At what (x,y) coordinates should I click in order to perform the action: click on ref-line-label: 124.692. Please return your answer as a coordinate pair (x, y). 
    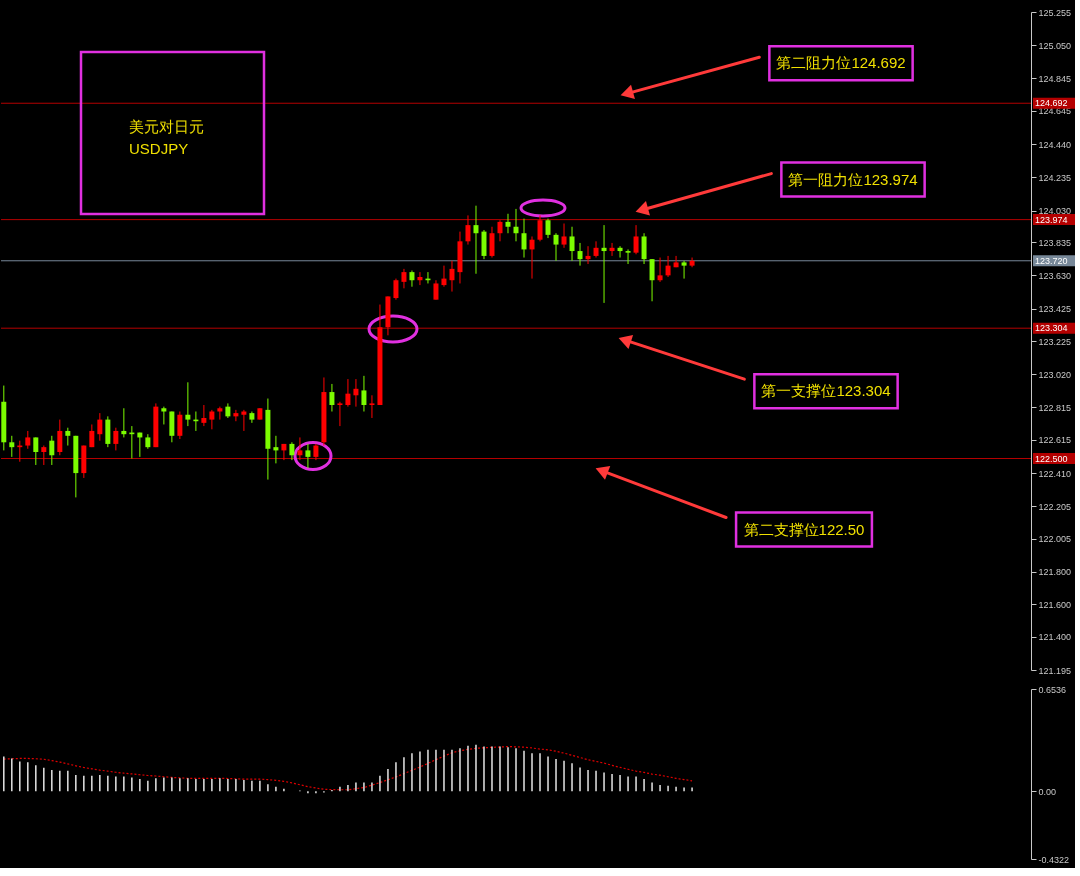
    Looking at the image, I should click on (1051, 103).